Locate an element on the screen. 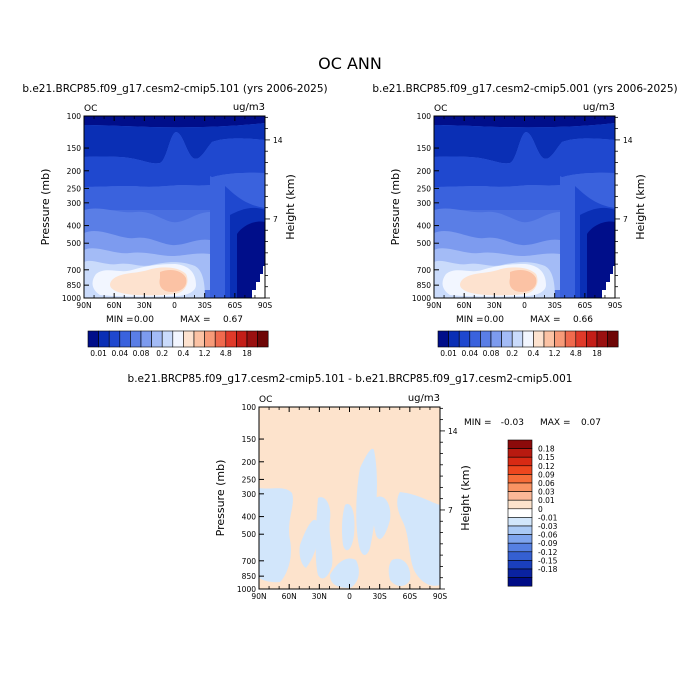  colorbar-label: 0.15 is located at coordinates (546, 457).